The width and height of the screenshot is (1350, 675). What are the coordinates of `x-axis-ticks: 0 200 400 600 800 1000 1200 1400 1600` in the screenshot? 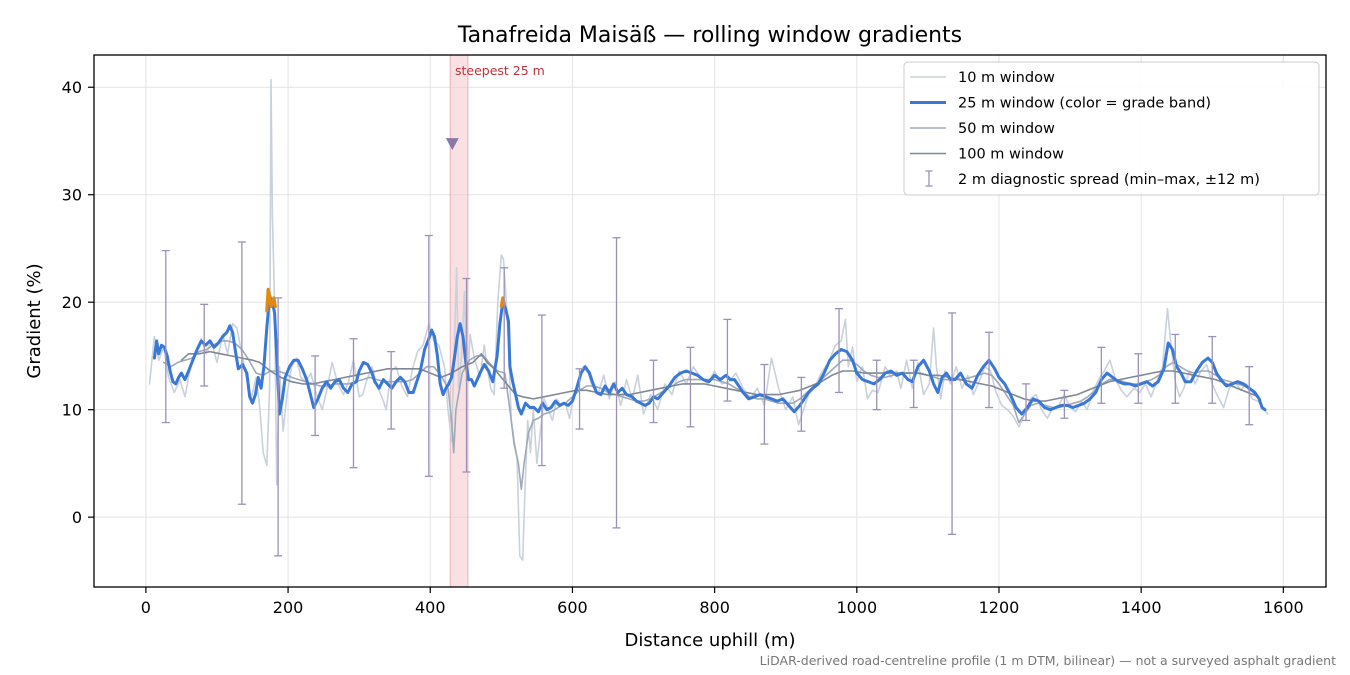 It's located at (722, 602).